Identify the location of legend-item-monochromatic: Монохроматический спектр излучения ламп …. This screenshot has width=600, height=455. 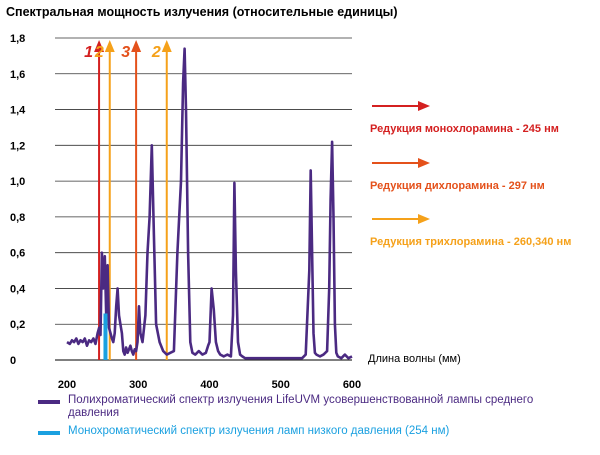
(288, 431).